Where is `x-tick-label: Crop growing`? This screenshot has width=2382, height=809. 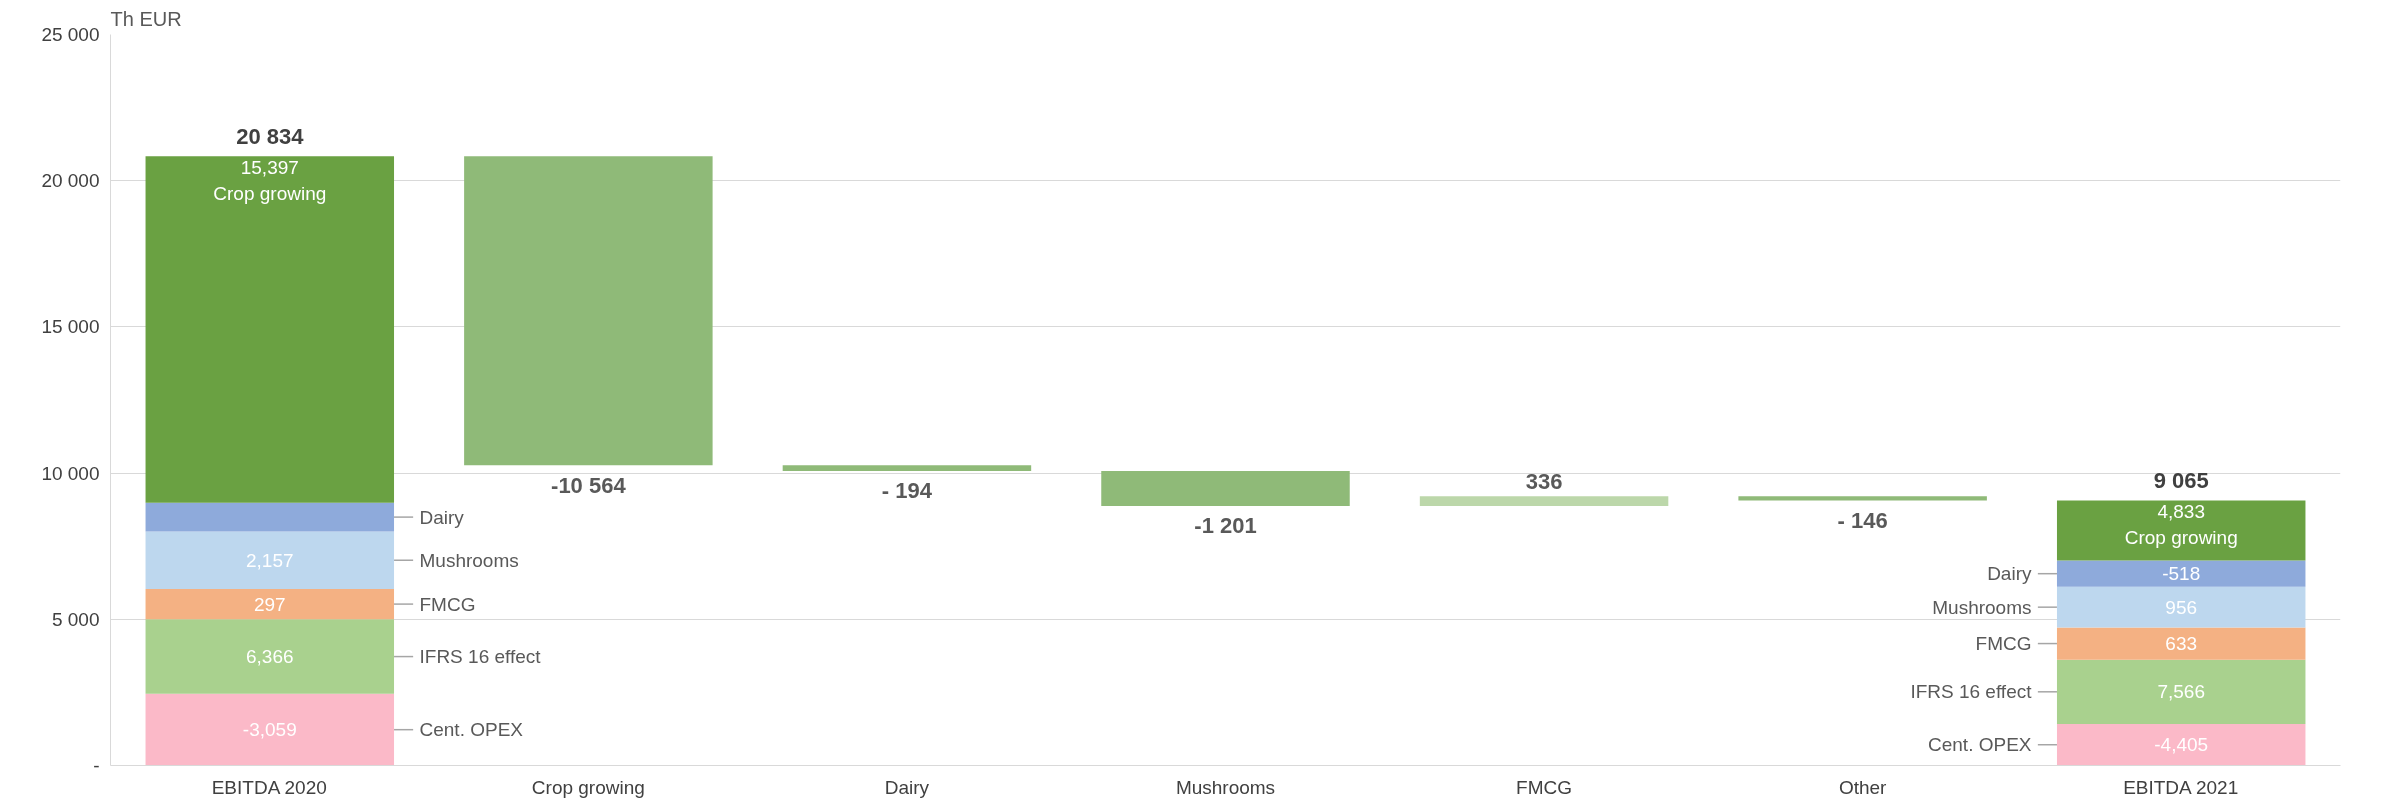
x-tick-label: Crop growing is located at coordinates (588, 787).